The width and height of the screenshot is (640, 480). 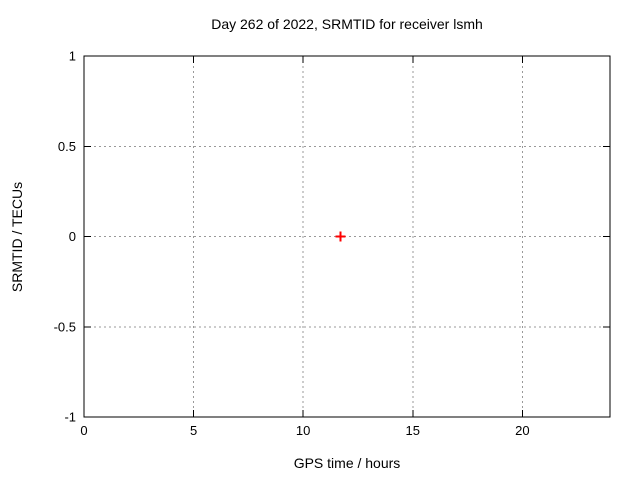 What do you see at coordinates (65, 326) in the screenshot?
I see `y-tick-label: -0.5` at bounding box center [65, 326].